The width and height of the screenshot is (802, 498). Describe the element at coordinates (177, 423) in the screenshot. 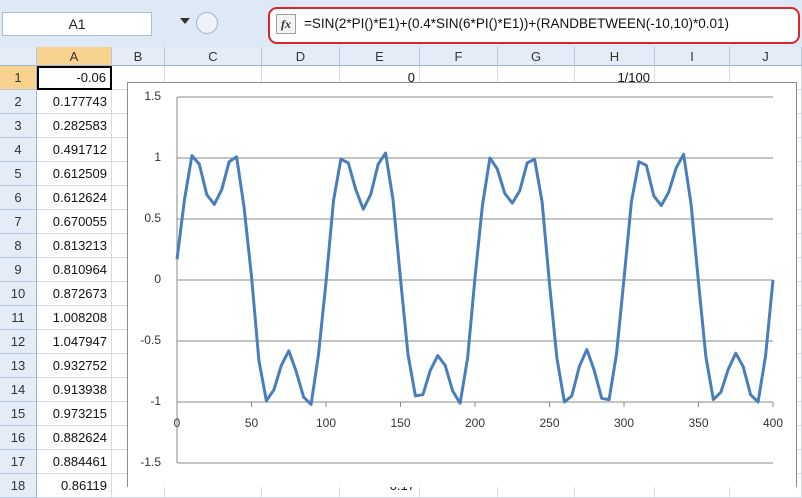

I see `x-tick-label: 0` at that location.